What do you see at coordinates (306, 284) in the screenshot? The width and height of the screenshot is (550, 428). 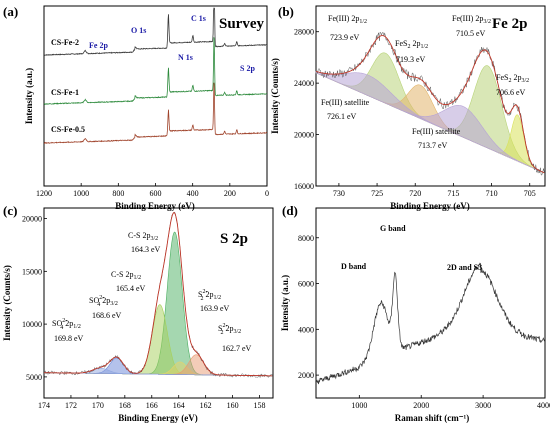 I see `panel-d-ytick-label: 6000` at bounding box center [306, 284].